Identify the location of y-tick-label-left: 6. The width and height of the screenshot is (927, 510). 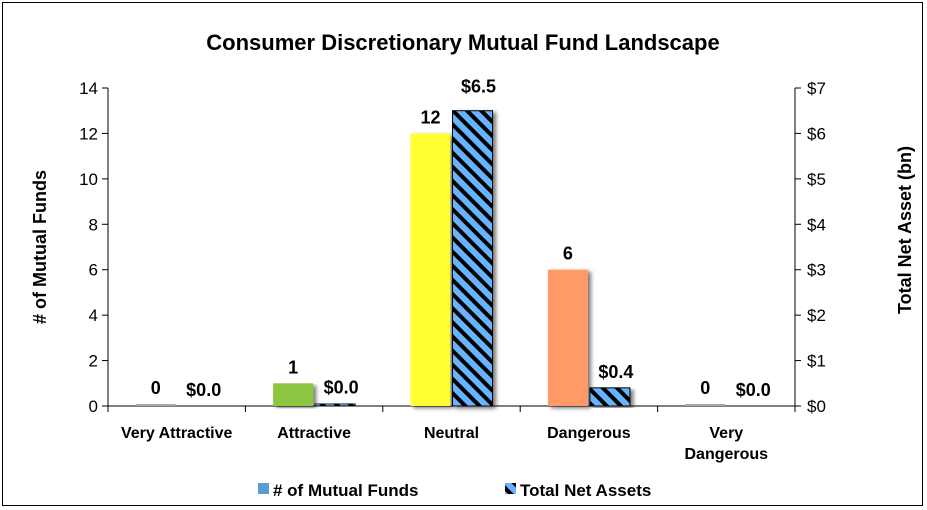
(93, 270).